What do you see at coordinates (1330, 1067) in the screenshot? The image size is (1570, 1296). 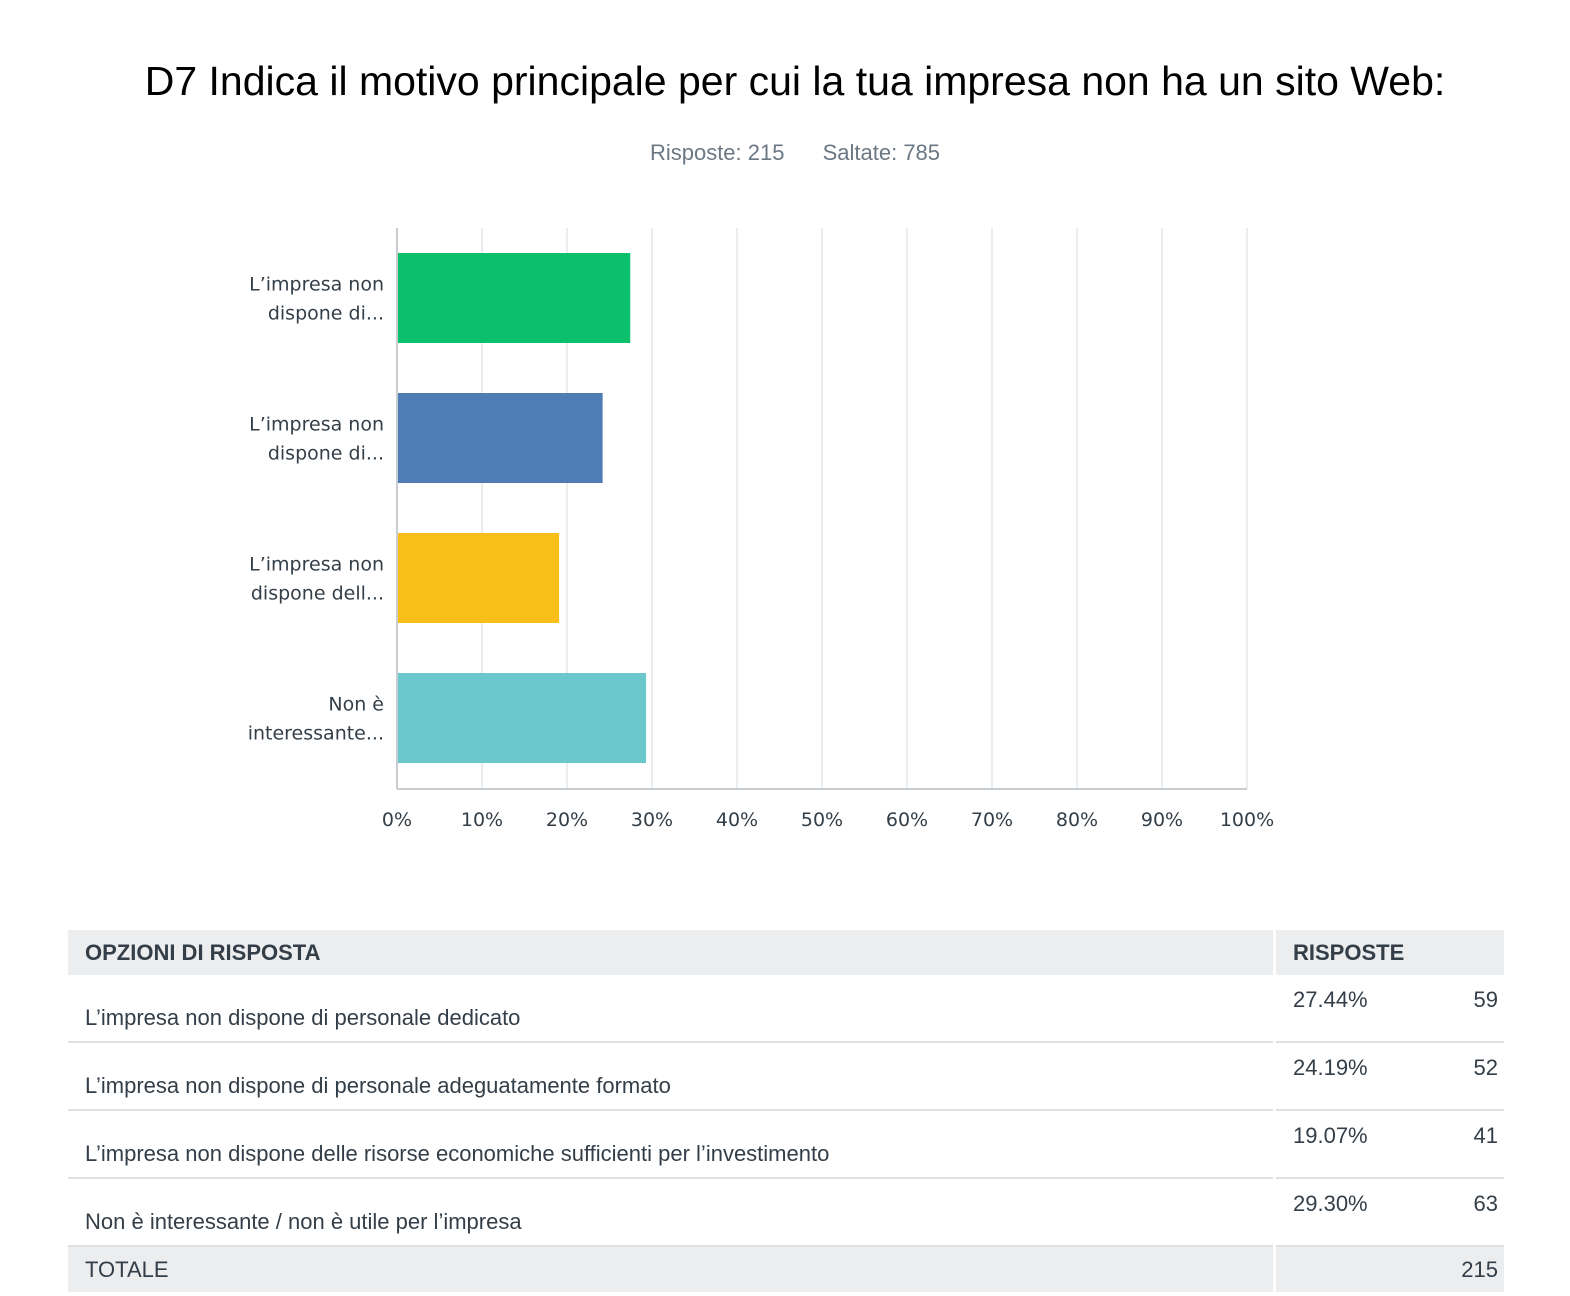 I see `response-percent: 24.19%` at bounding box center [1330, 1067].